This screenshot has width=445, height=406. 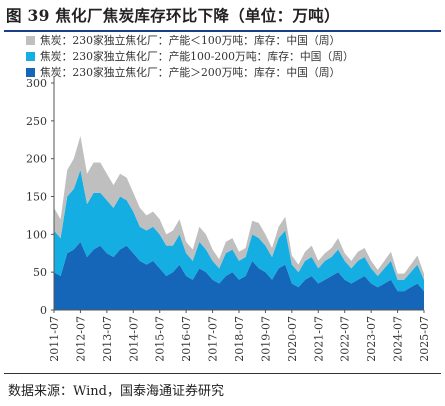 I want to click on legend-label: 焦炭：230家独立焦化厂：产能＞200万吨：库存：中国（周）, so click(x=190, y=72).